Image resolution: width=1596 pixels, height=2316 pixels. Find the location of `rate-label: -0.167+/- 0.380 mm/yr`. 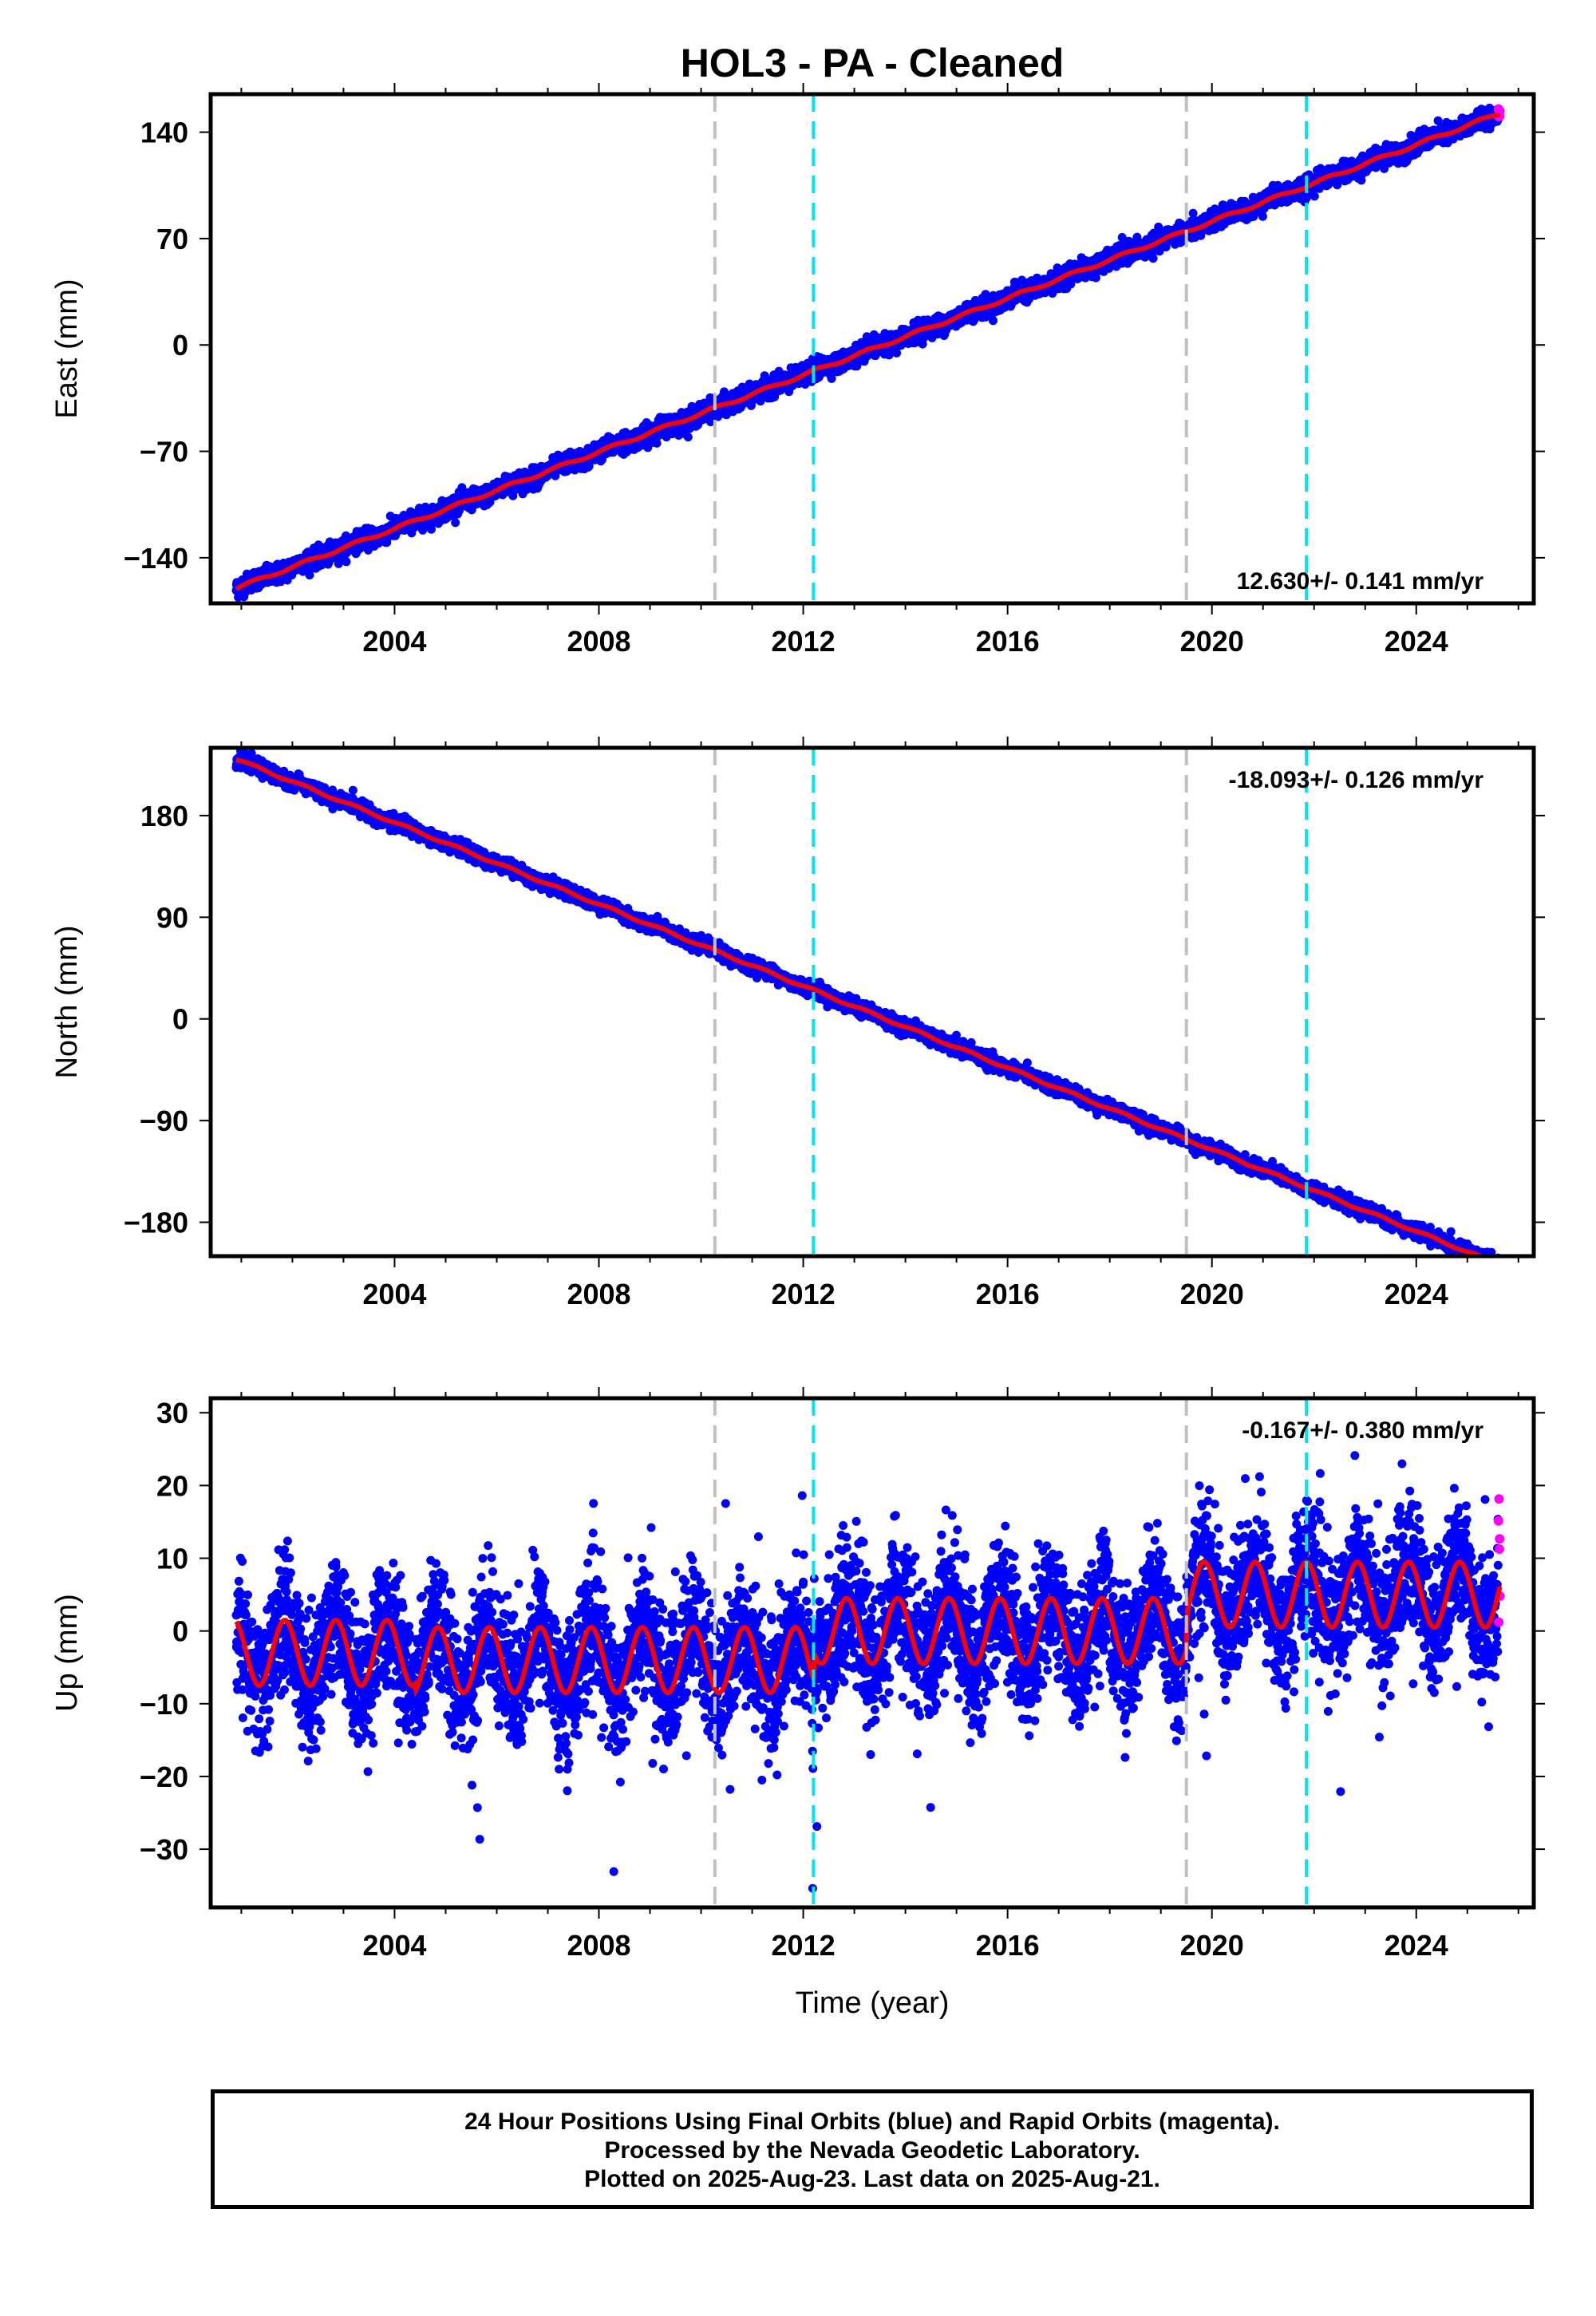

rate-label: -0.167+/- 0.380 mm/yr is located at coordinates (1362, 1430).